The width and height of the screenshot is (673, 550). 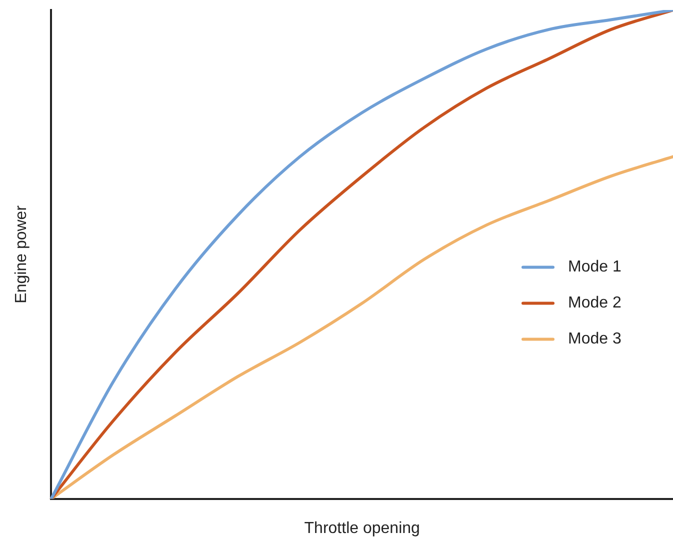 What do you see at coordinates (595, 339) in the screenshot?
I see `legend-label: Mode 3` at bounding box center [595, 339].